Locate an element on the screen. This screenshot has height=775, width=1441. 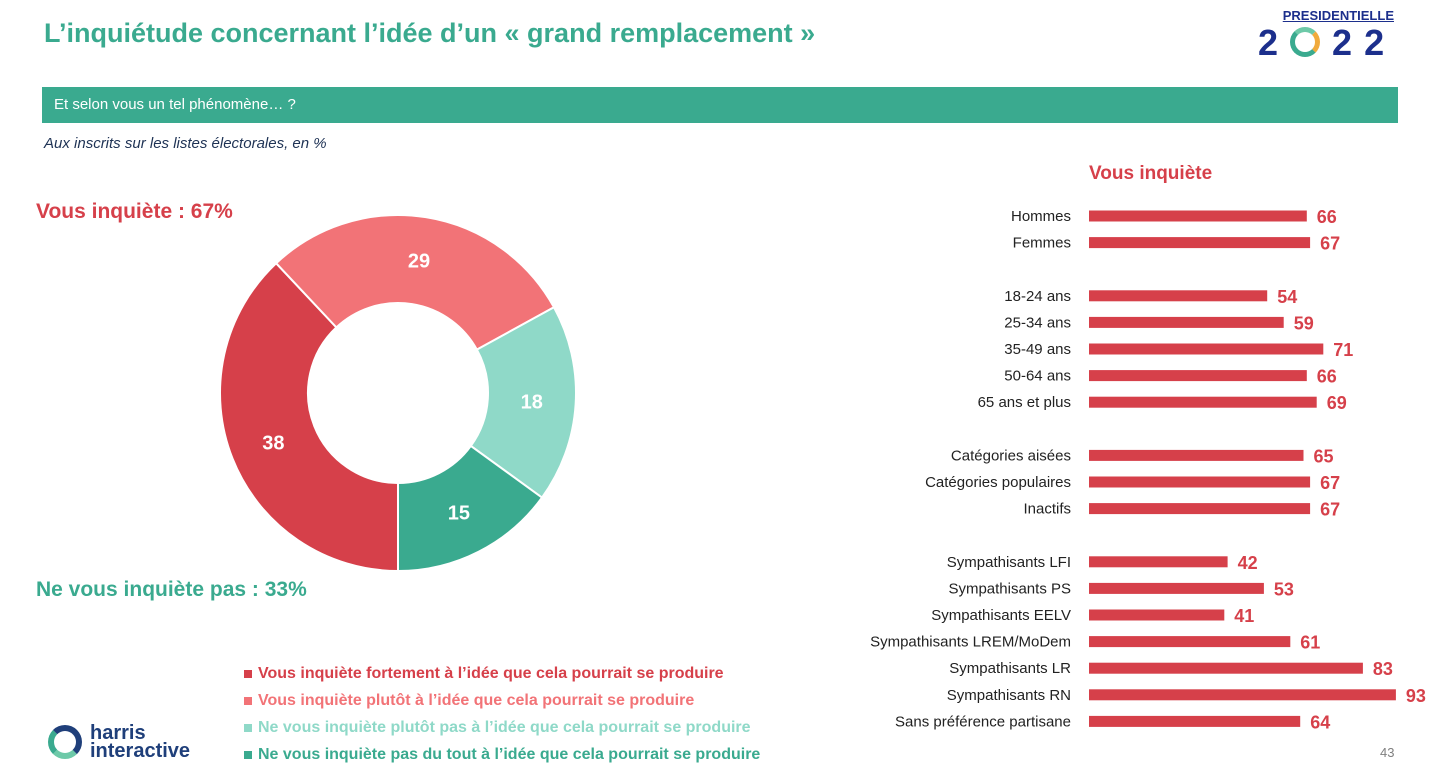
harris-ring-icon is located at coordinates (65, 742).